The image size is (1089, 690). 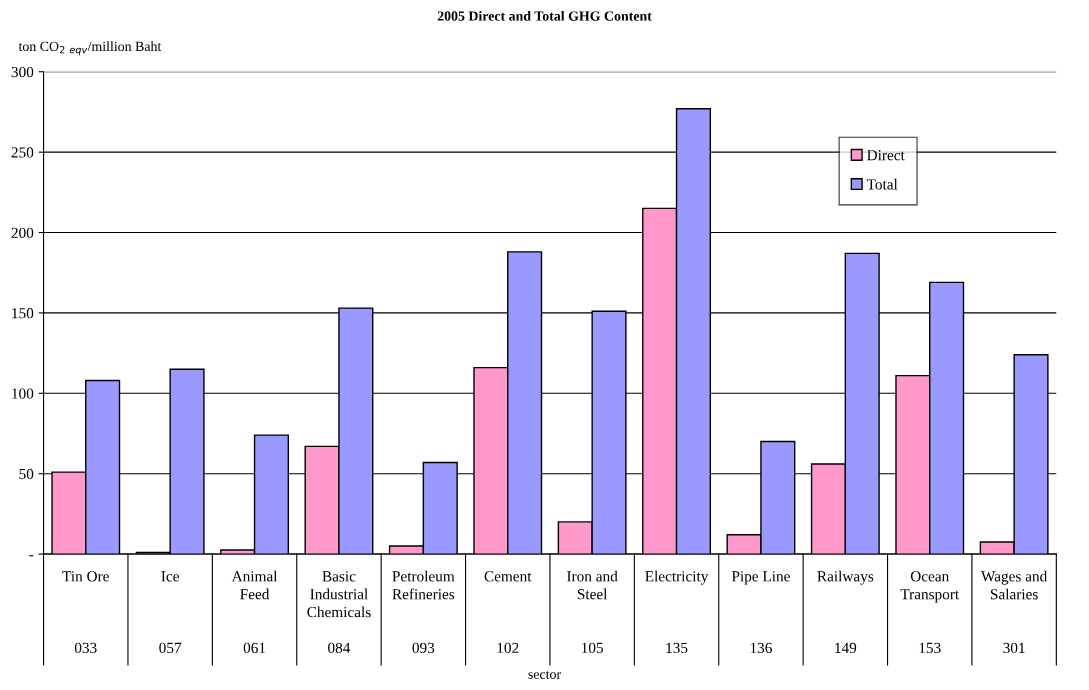 What do you see at coordinates (930, 612) in the screenshot?
I see `category-label: Ocean Transport 153` at bounding box center [930, 612].